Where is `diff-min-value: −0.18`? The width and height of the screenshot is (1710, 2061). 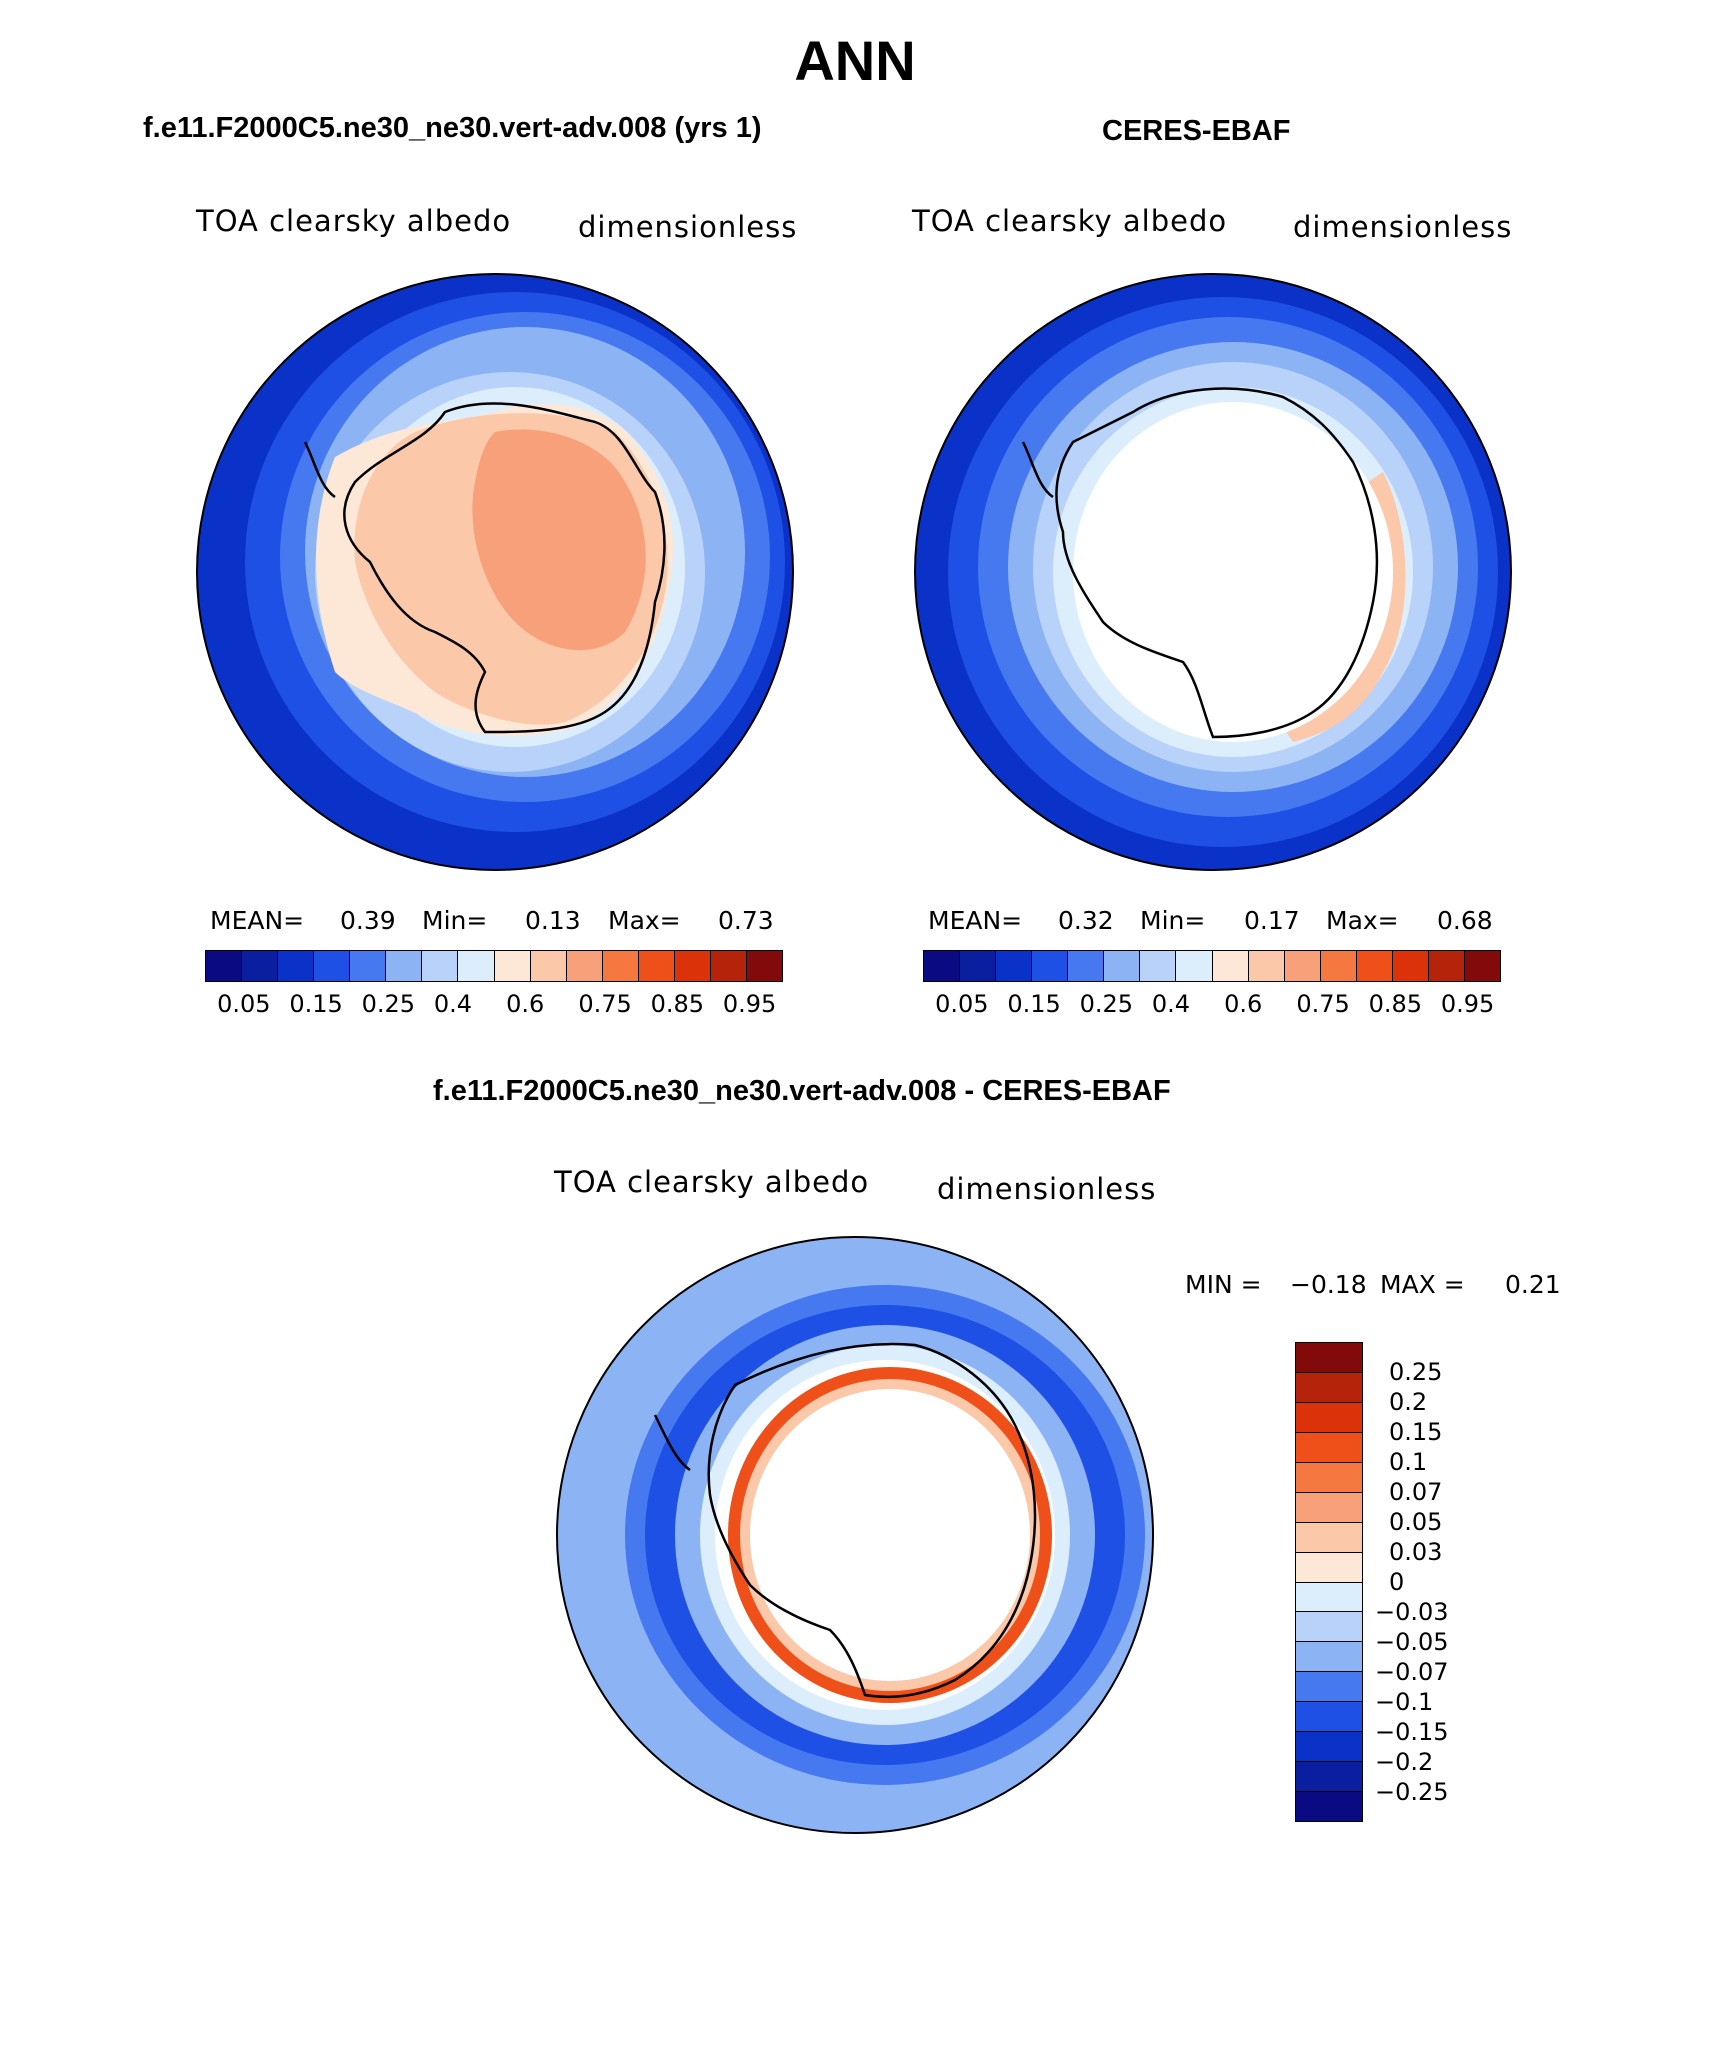 diff-min-value: −0.18 is located at coordinates (1328, 1284).